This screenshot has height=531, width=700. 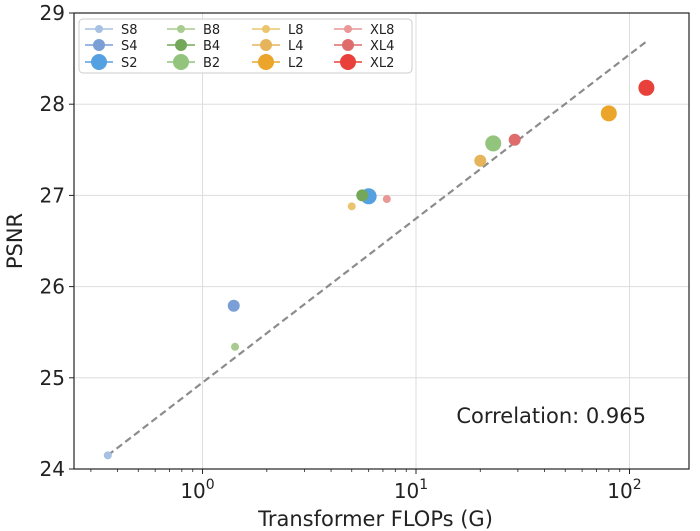 What do you see at coordinates (351, 206) in the screenshot?
I see `point-l8` at bounding box center [351, 206].